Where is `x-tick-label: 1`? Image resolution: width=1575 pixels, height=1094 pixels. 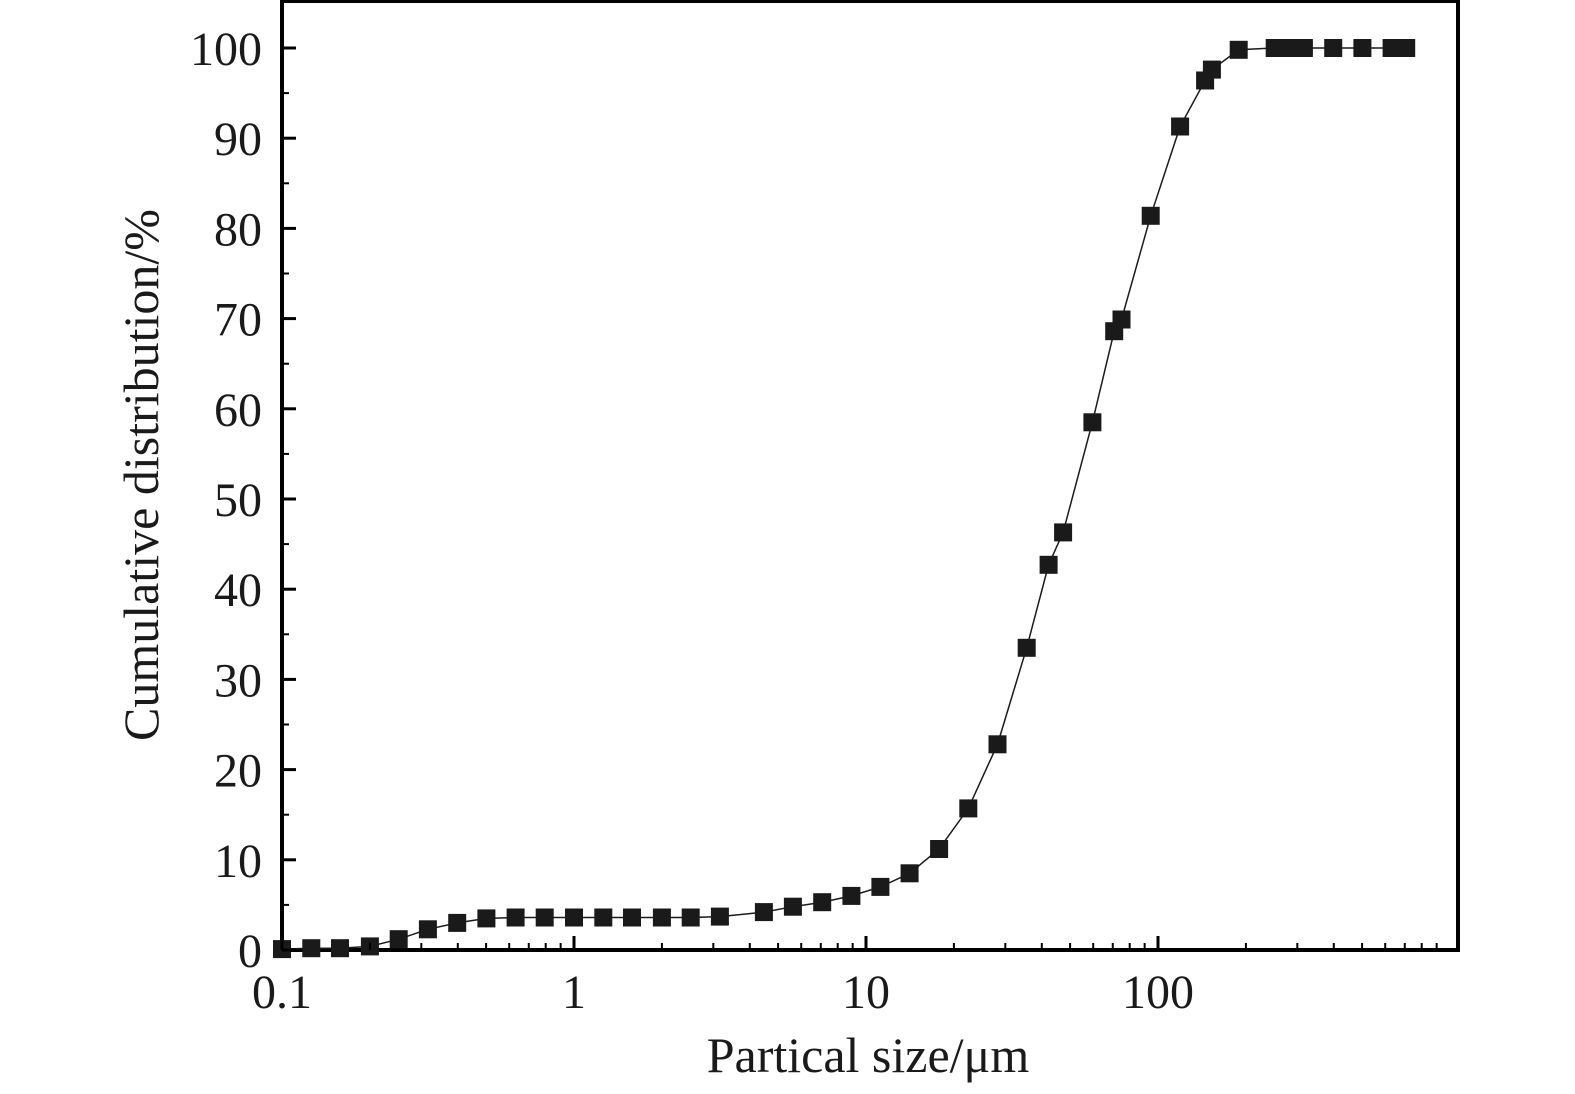 x-tick-label: 1 is located at coordinates (574, 992).